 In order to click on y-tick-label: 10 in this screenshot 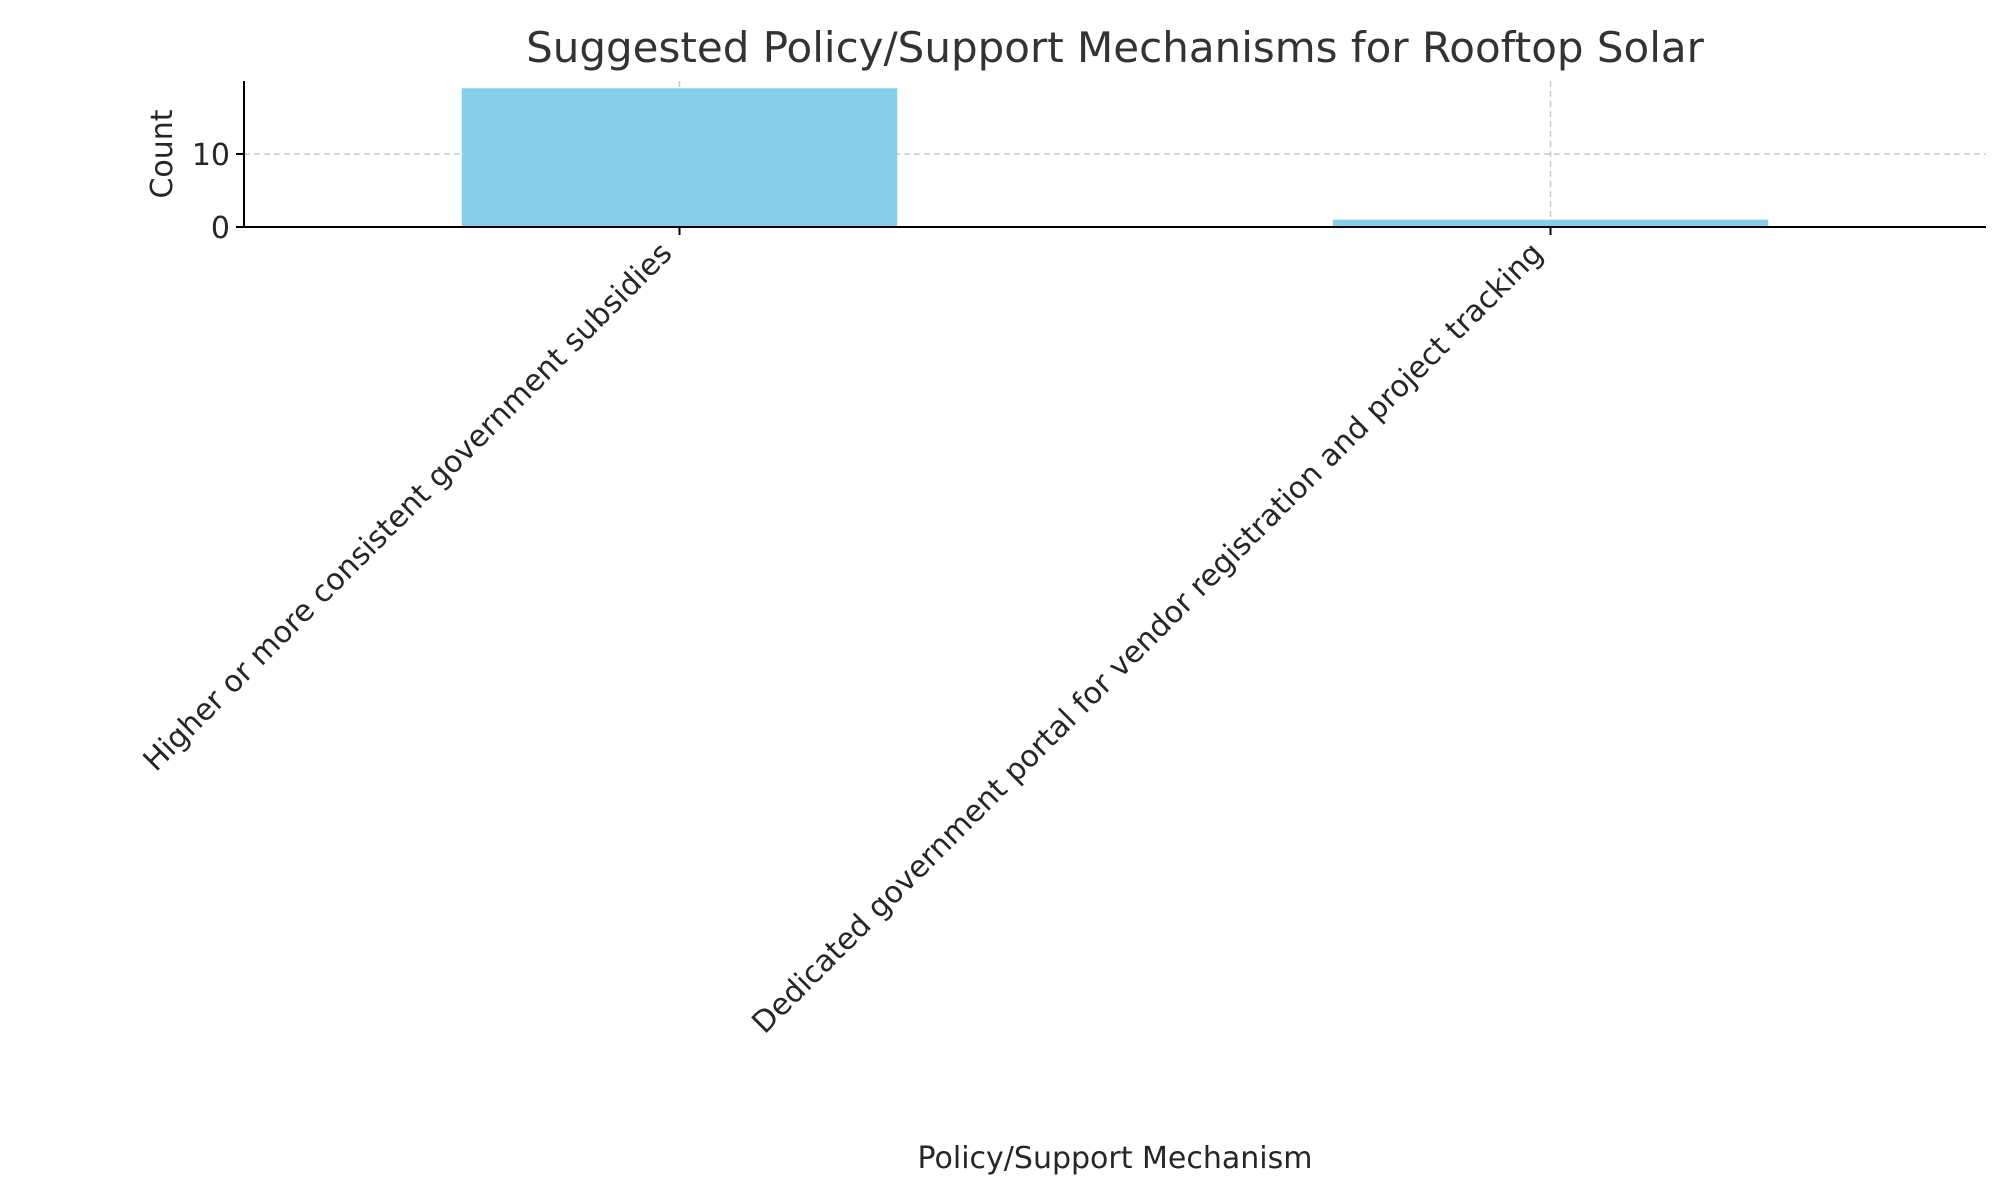, I will do `click(211, 155)`.